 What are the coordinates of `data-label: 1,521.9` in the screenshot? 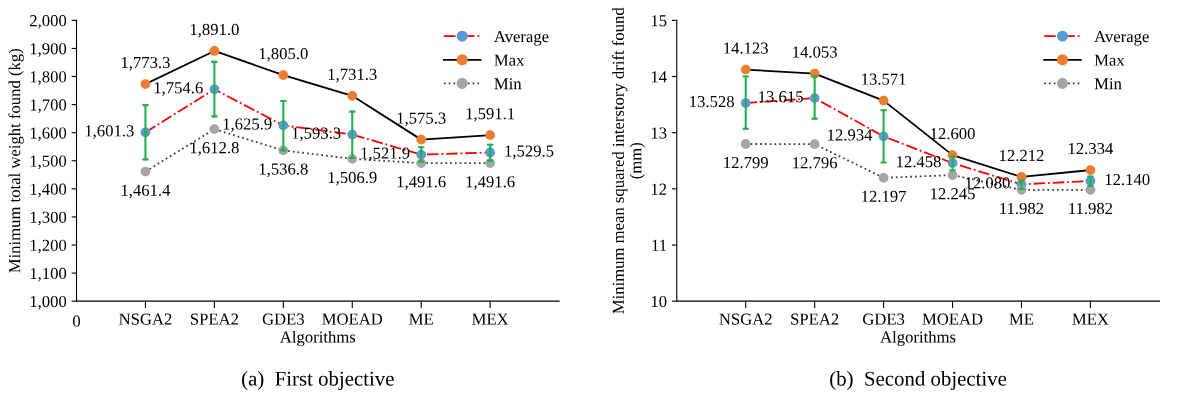 It's located at (385, 154).